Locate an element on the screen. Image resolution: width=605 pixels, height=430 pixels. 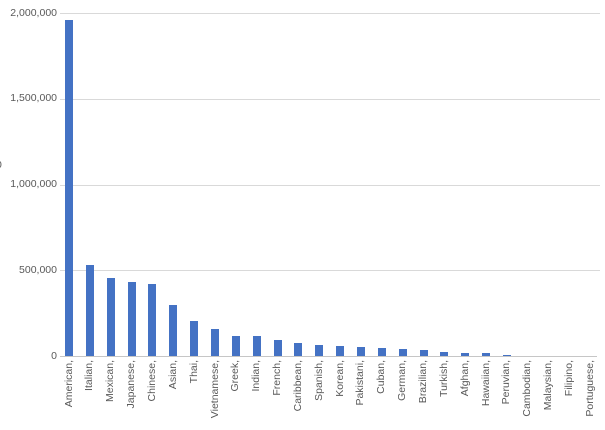
y-axis-tick-label: 500,000 is located at coordinates (38, 270).